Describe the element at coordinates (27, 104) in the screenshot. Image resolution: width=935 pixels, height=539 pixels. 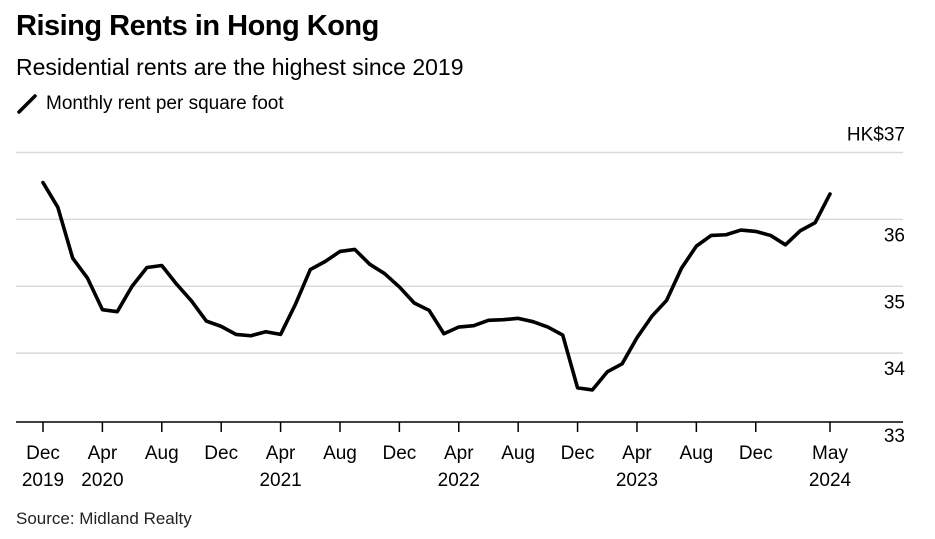
I see `line-swatch-icon` at that location.